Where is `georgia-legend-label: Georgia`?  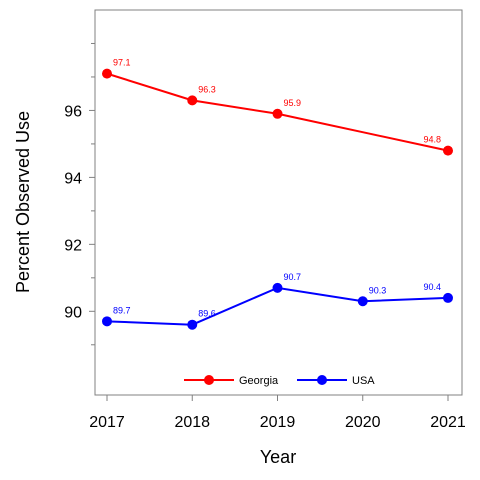 georgia-legend-label: Georgia is located at coordinates (259, 381).